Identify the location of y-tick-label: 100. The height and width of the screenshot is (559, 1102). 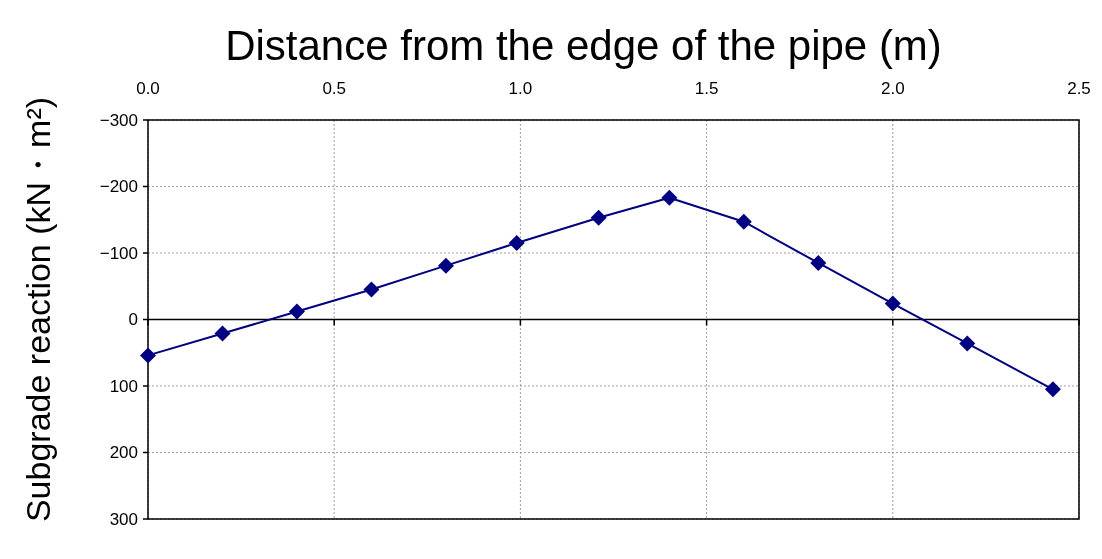
(123, 386).